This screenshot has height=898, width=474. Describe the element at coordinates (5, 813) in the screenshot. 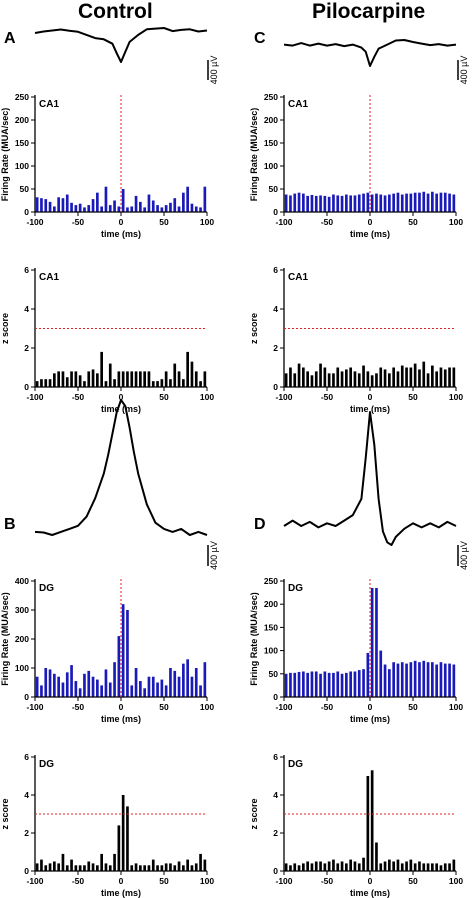

I see `z-control-dg-y-label: z score` at that location.